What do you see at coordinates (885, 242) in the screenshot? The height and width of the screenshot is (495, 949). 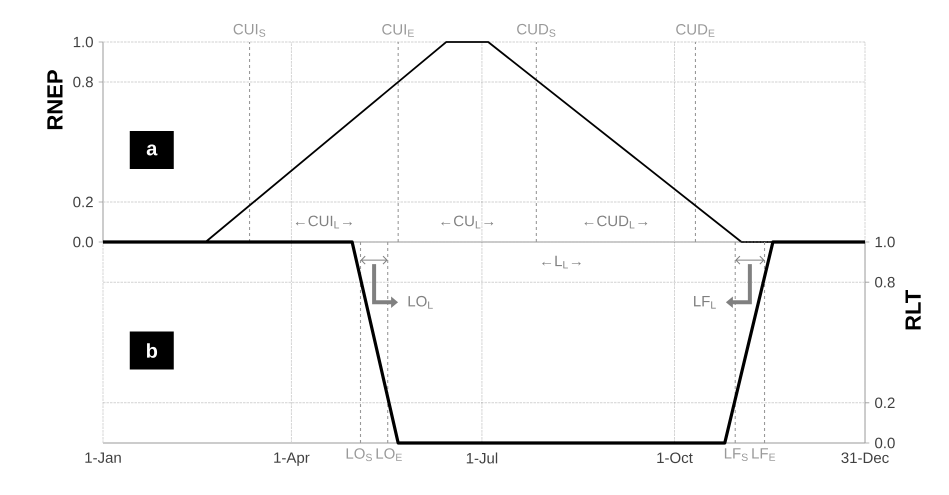 I see `y2-tick-label: 1.0` at bounding box center [885, 242].